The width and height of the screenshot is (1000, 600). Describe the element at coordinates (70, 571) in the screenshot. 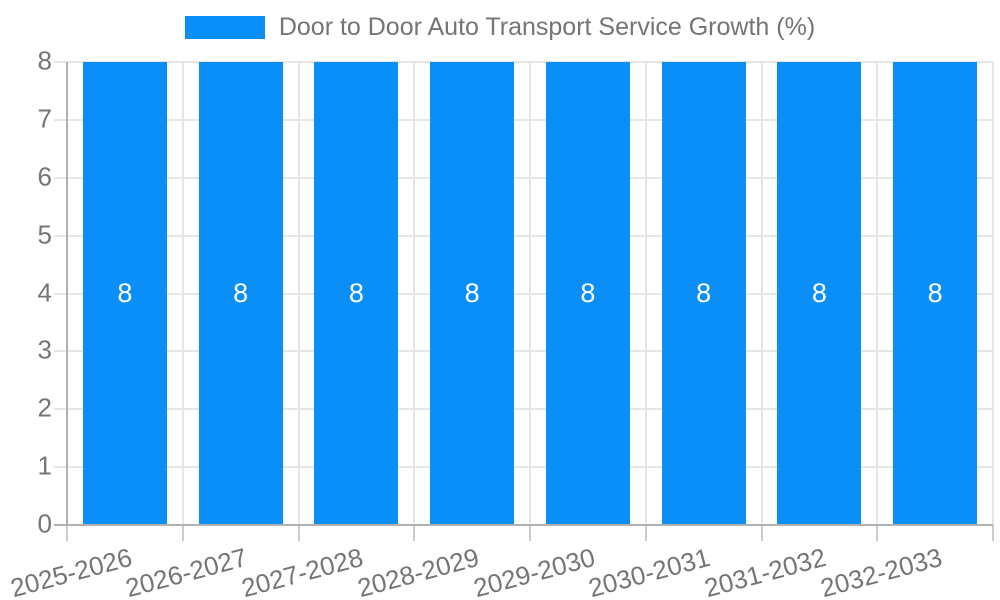

I see `x-tick-label: 2025-2026` at that location.